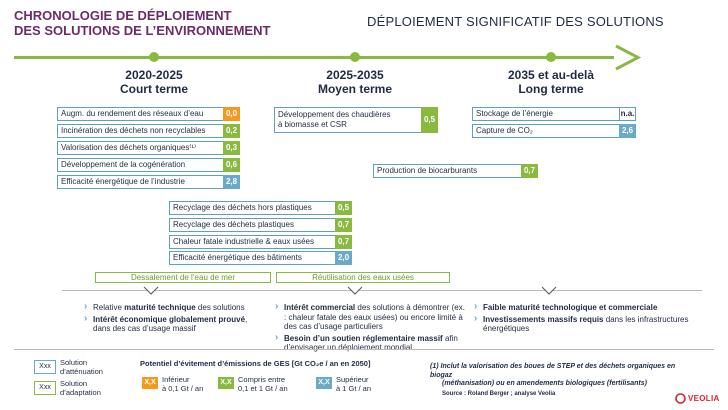 This screenshot has height=410, width=728. What do you see at coordinates (176, 379) in the screenshot?
I see `legend-line: Inférieur` at bounding box center [176, 379].